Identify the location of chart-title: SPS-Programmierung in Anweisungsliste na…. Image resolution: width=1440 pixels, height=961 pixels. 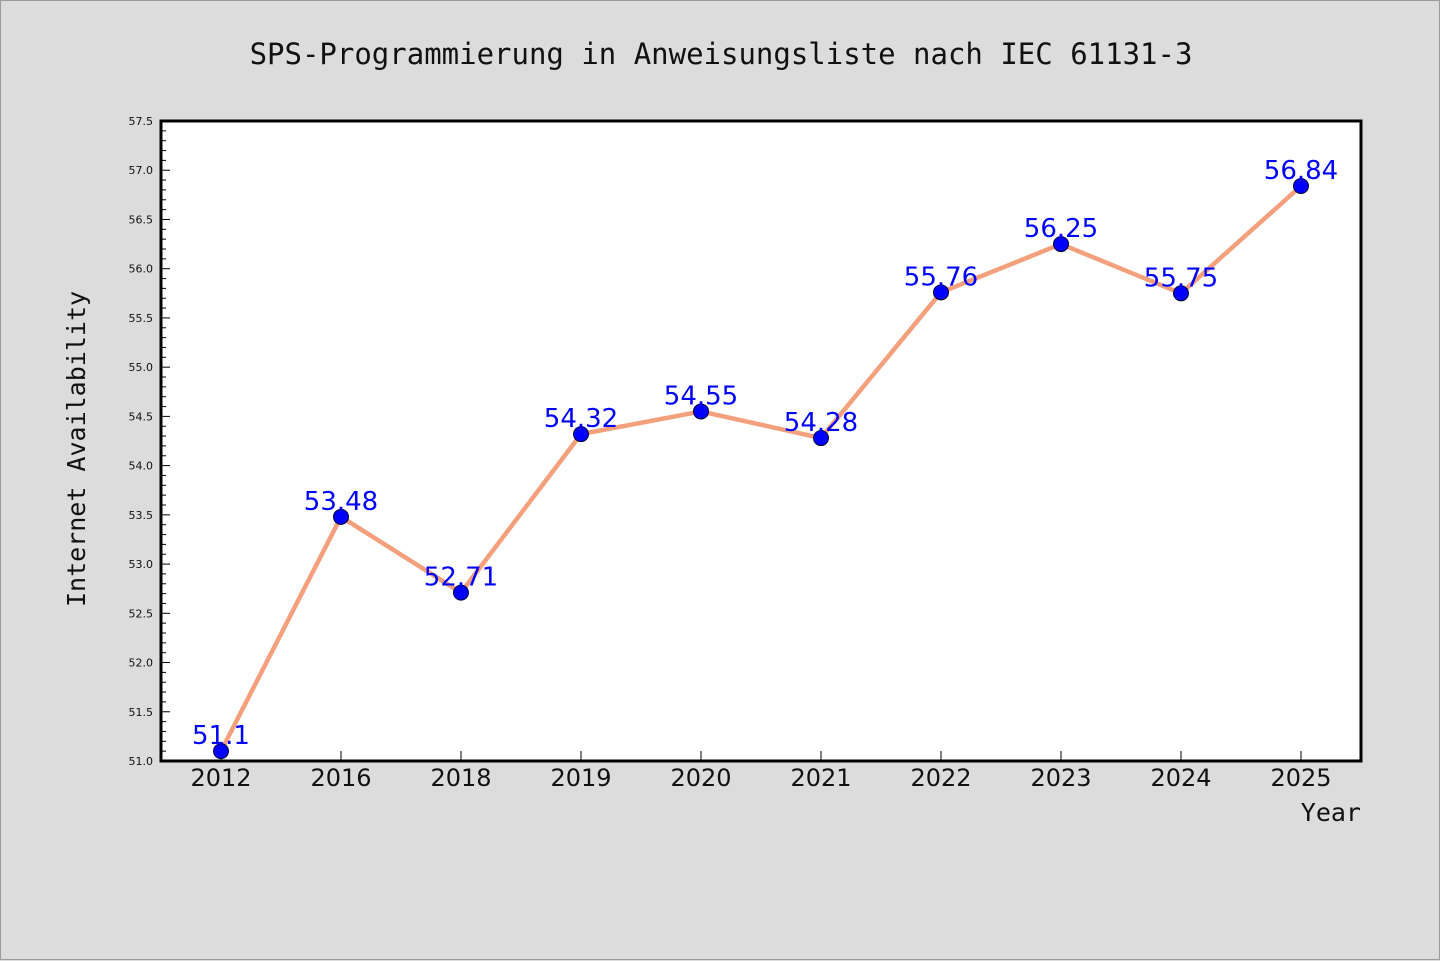
(721, 54).